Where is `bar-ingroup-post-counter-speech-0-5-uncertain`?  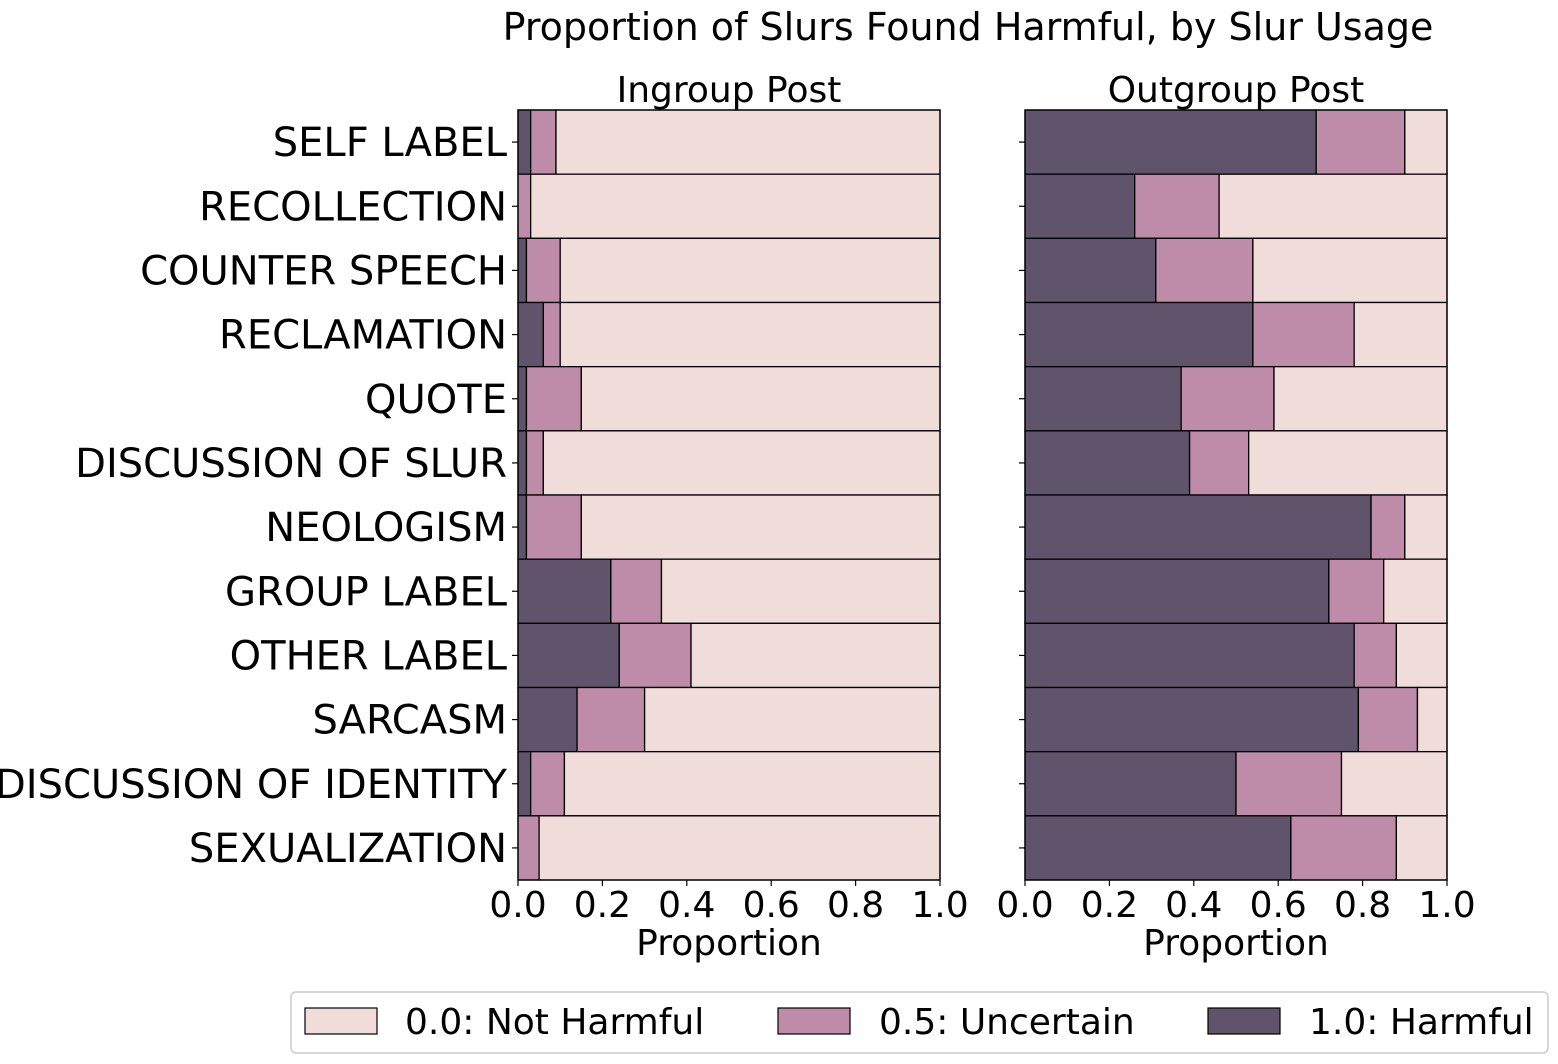
bar-ingroup-post-counter-speech-0-5-uncertain is located at coordinates (543, 270).